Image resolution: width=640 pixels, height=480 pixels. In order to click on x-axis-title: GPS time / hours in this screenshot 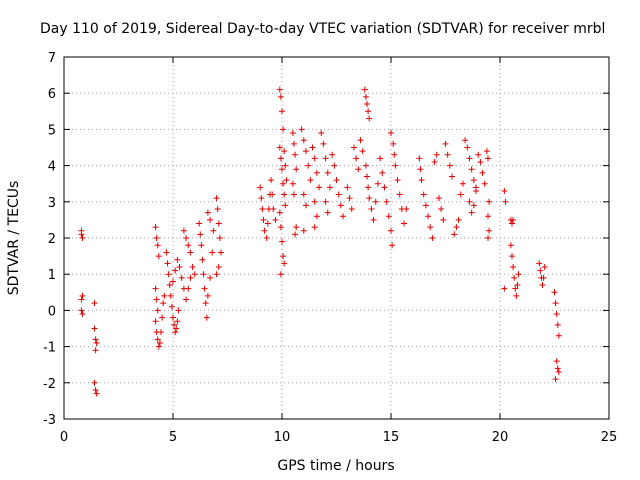, I will do `click(335, 466)`.